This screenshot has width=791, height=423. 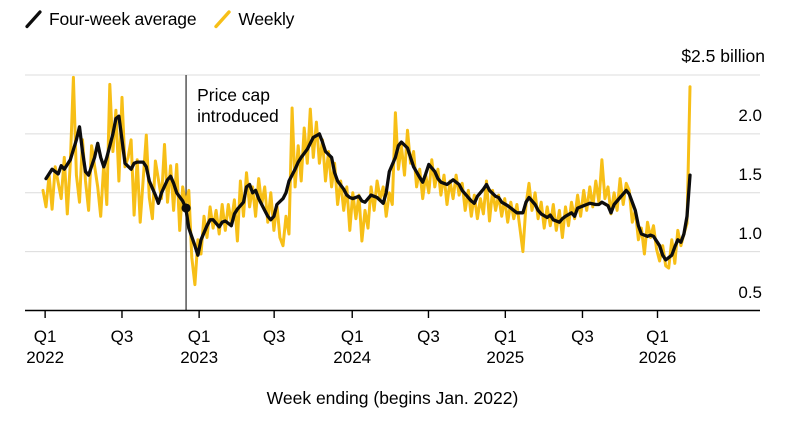 I want to click on chart-legend: Four-week average Weekly, so click(x=159, y=19).